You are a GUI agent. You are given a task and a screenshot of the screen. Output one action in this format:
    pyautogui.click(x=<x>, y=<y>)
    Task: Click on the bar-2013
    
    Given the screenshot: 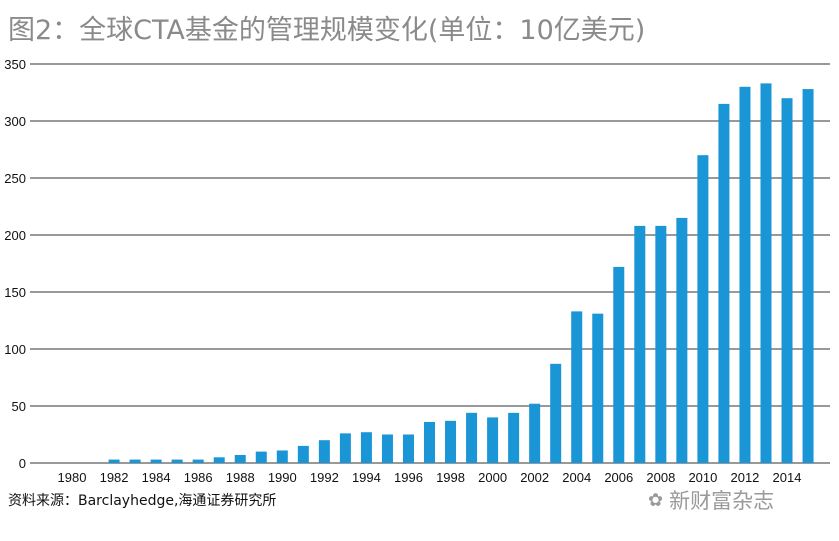 What is the action you would take?
    pyautogui.click(x=766, y=273)
    